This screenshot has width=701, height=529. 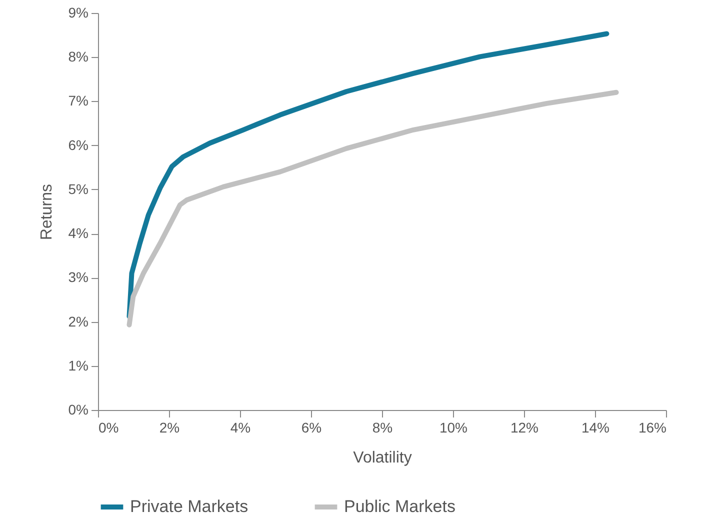 What do you see at coordinates (169, 428) in the screenshot?
I see `x-tick-label: 2%` at bounding box center [169, 428].